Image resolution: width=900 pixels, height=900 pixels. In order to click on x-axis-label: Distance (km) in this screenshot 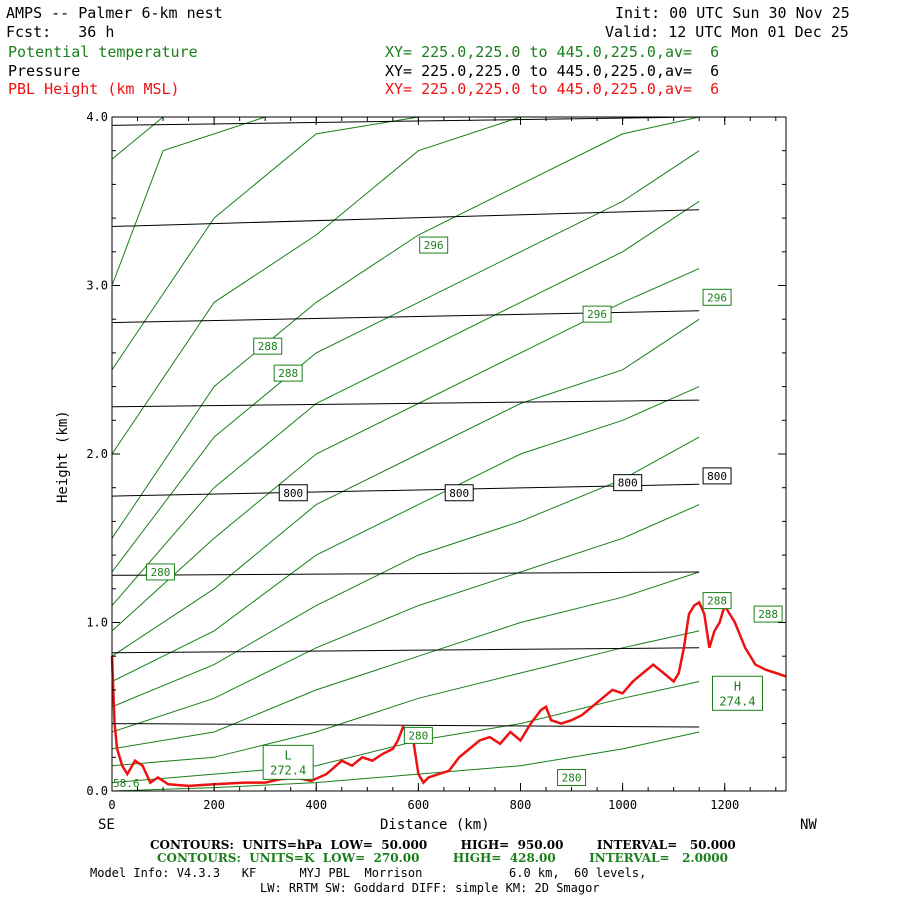, I will do `click(435, 825)`.